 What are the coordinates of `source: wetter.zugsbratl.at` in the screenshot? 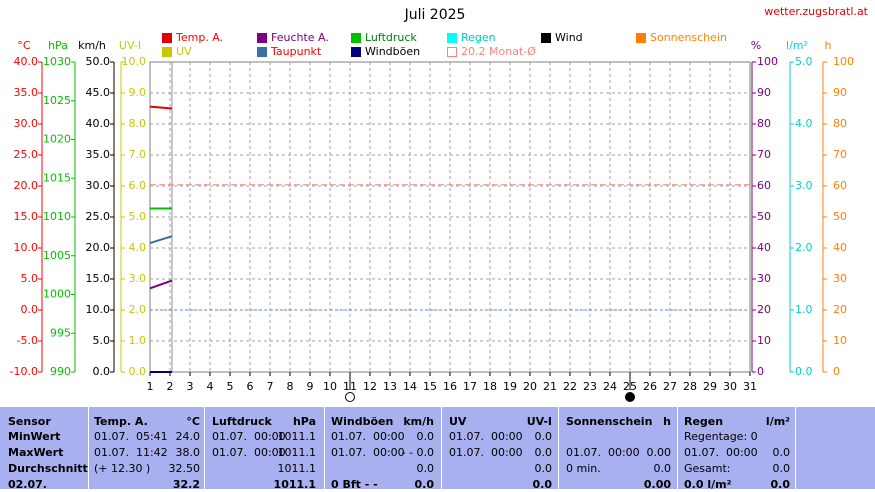 It's located at (816, 11).